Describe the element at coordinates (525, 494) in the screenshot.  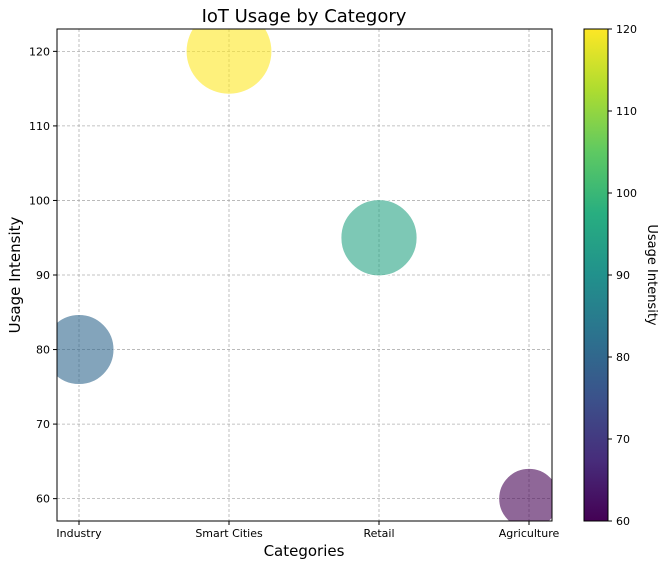
I see `bubble-agriculture` at that location.